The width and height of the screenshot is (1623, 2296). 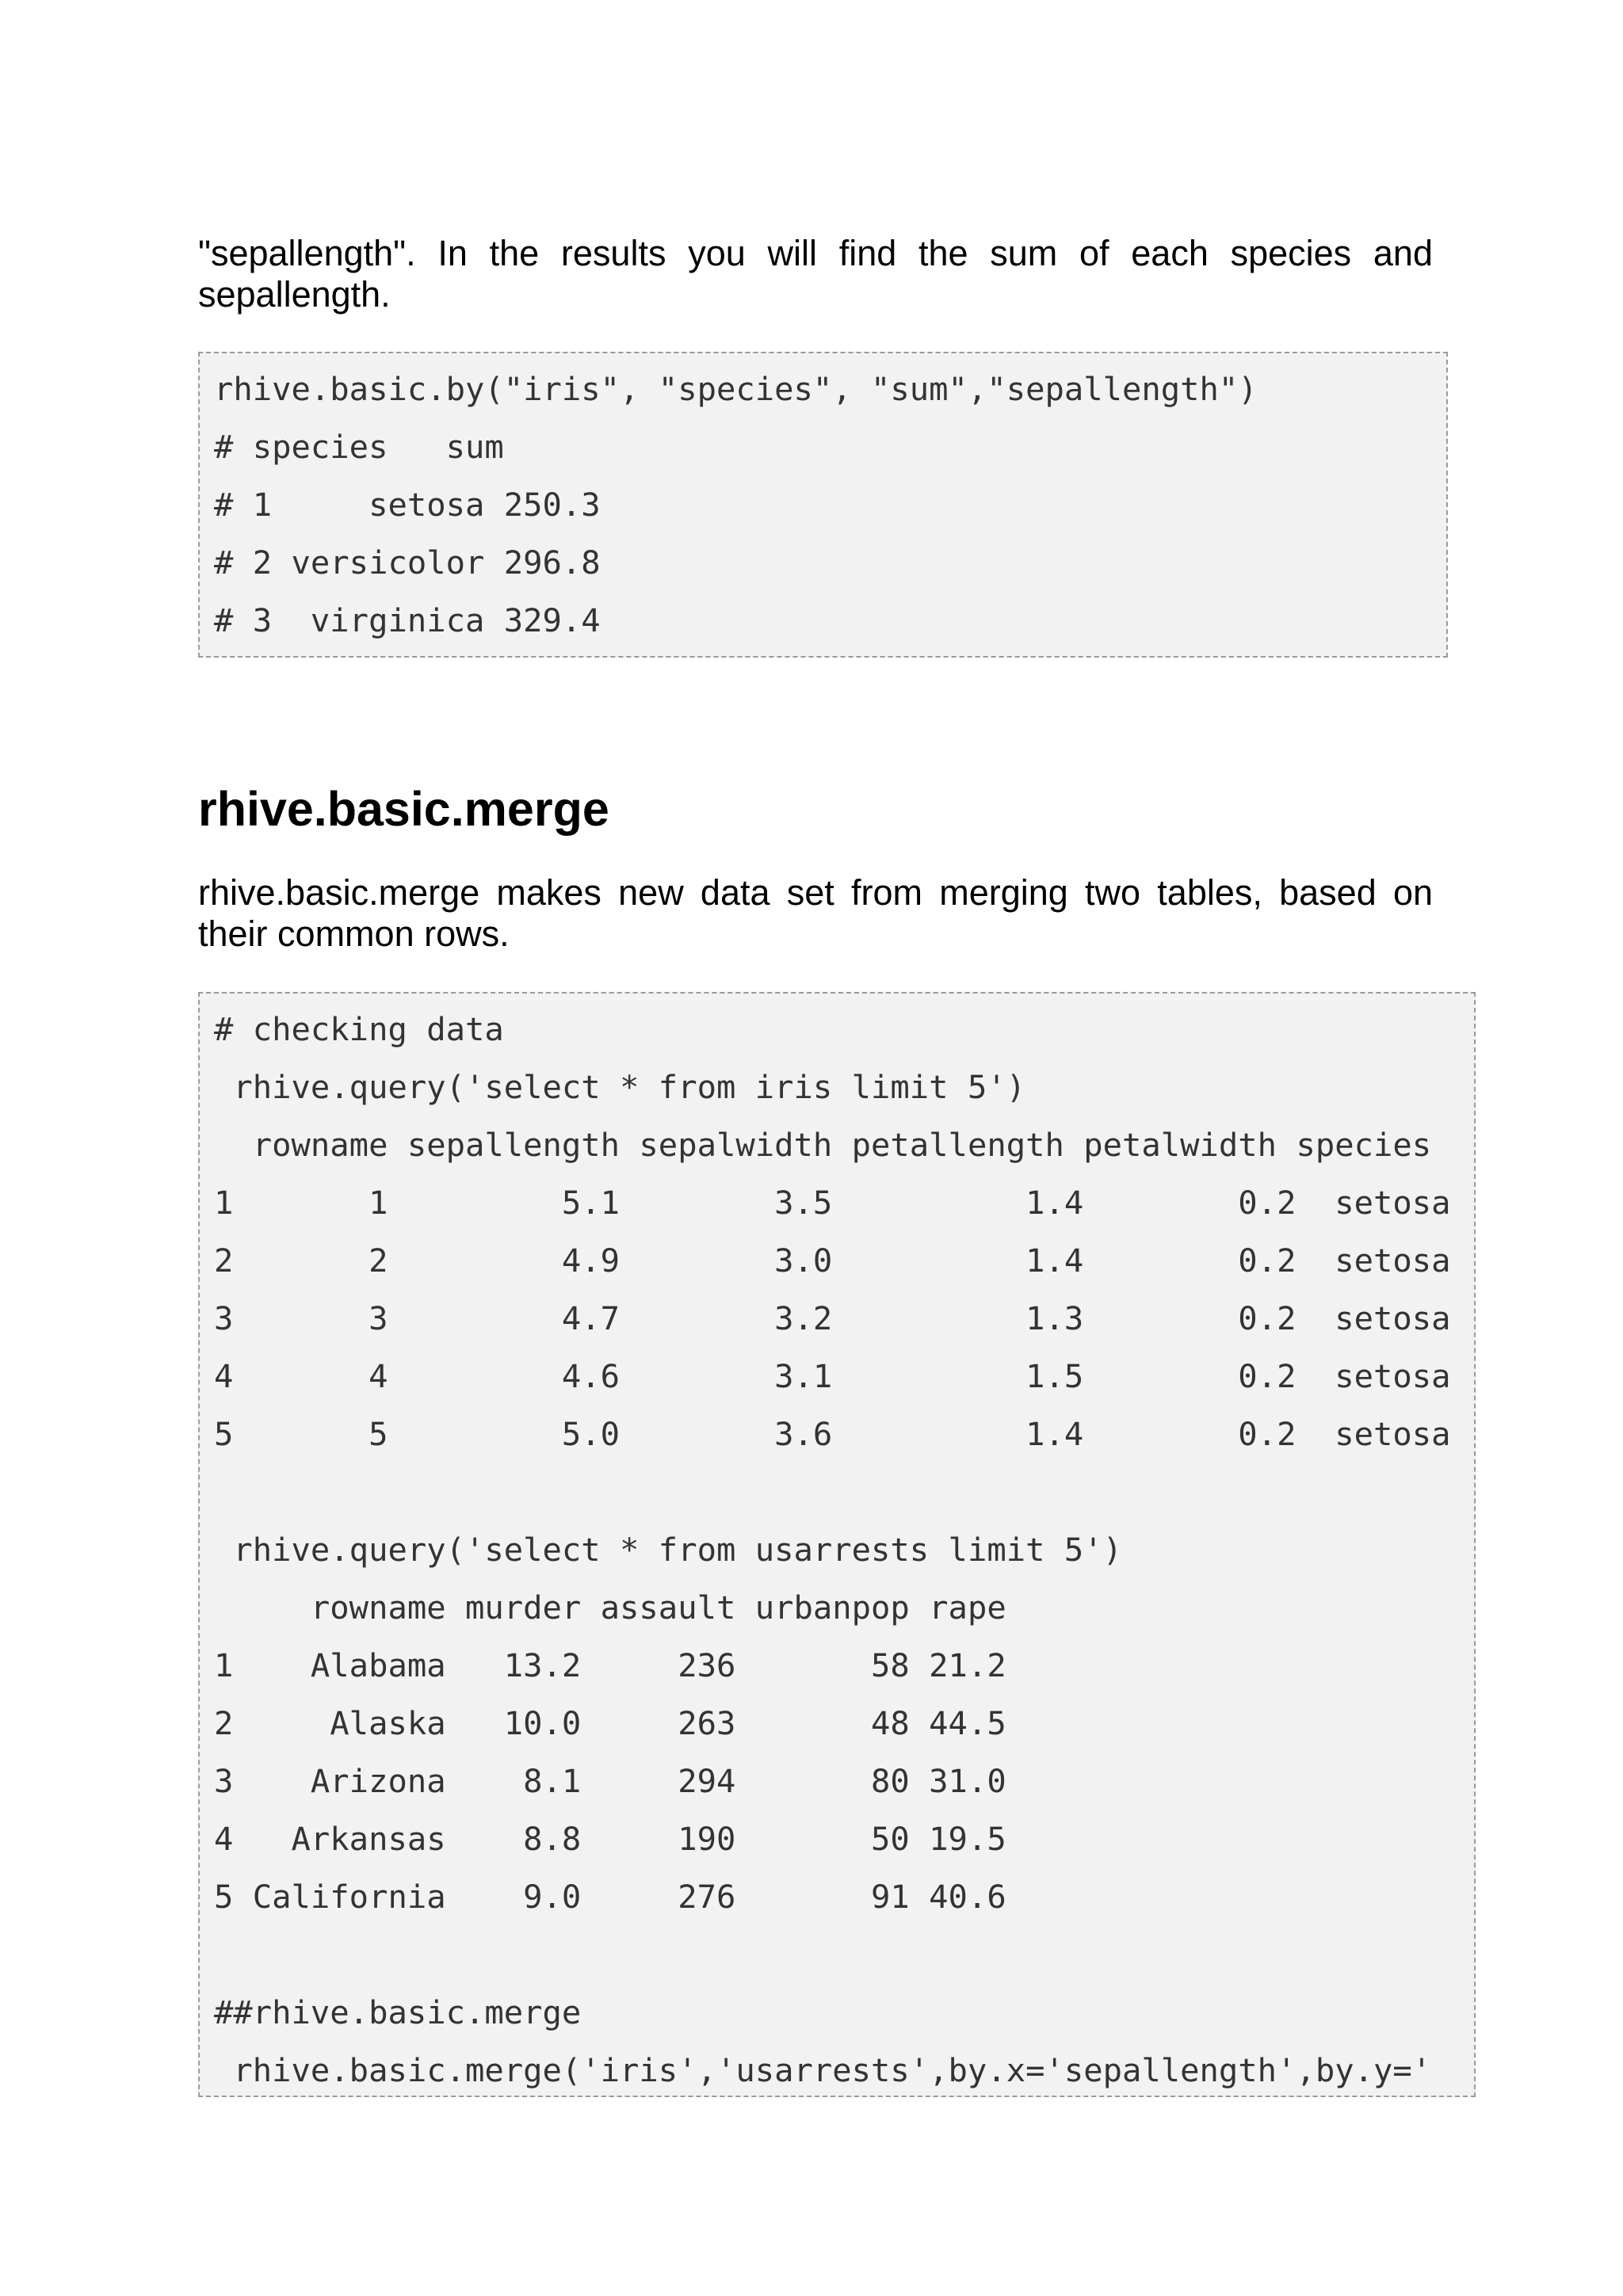 What do you see at coordinates (610, 1781) in the screenshot?
I see `code-line: 3 Arizona 8.1 294 80 31.0` at bounding box center [610, 1781].